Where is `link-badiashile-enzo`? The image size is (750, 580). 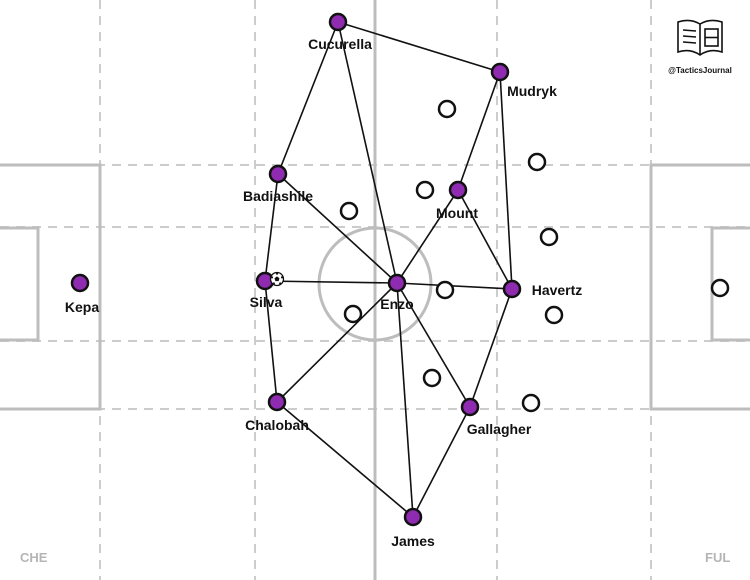
link-badiashile-enzo is located at coordinates (337, 228).